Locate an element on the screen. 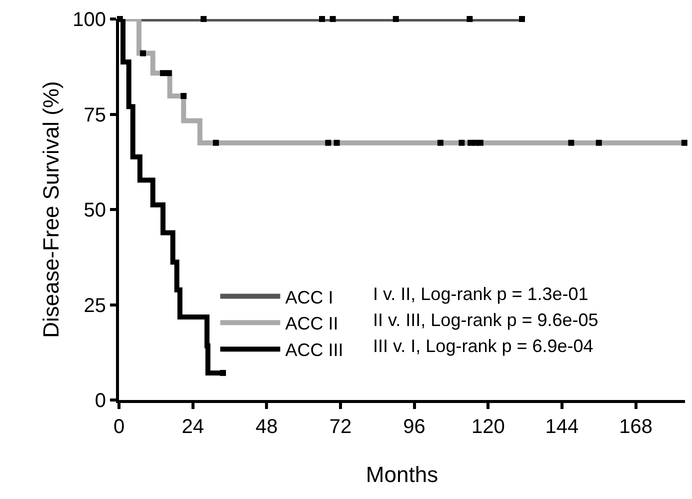  y-tick-label: 75 is located at coordinates (95, 115).